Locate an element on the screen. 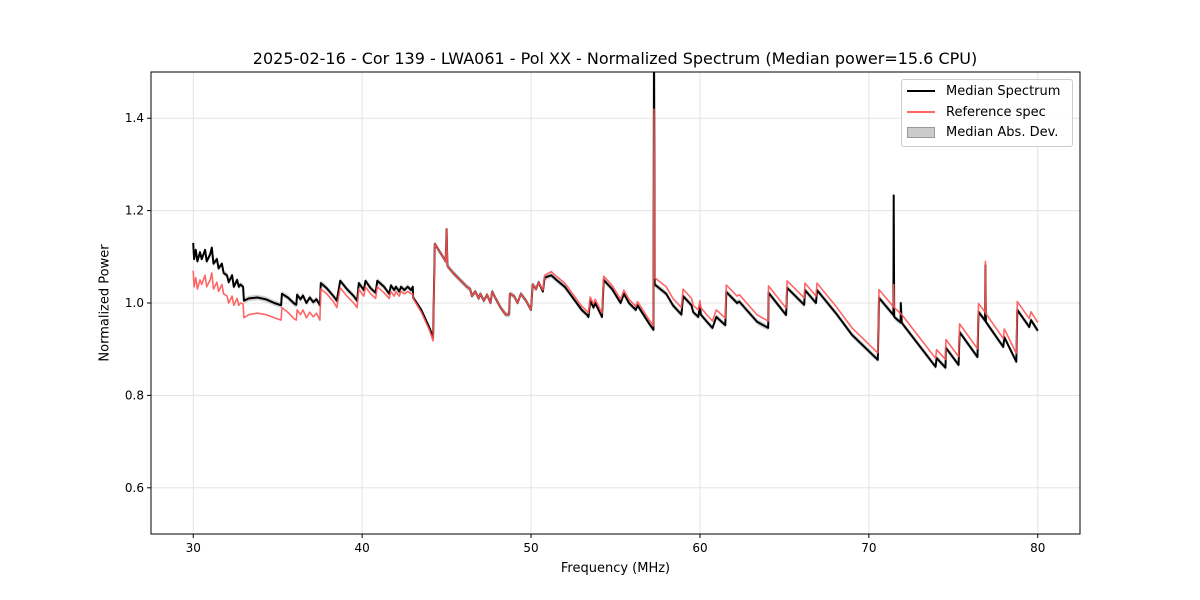  legend-item-reference: Reference spec is located at coordinates (976, 112).